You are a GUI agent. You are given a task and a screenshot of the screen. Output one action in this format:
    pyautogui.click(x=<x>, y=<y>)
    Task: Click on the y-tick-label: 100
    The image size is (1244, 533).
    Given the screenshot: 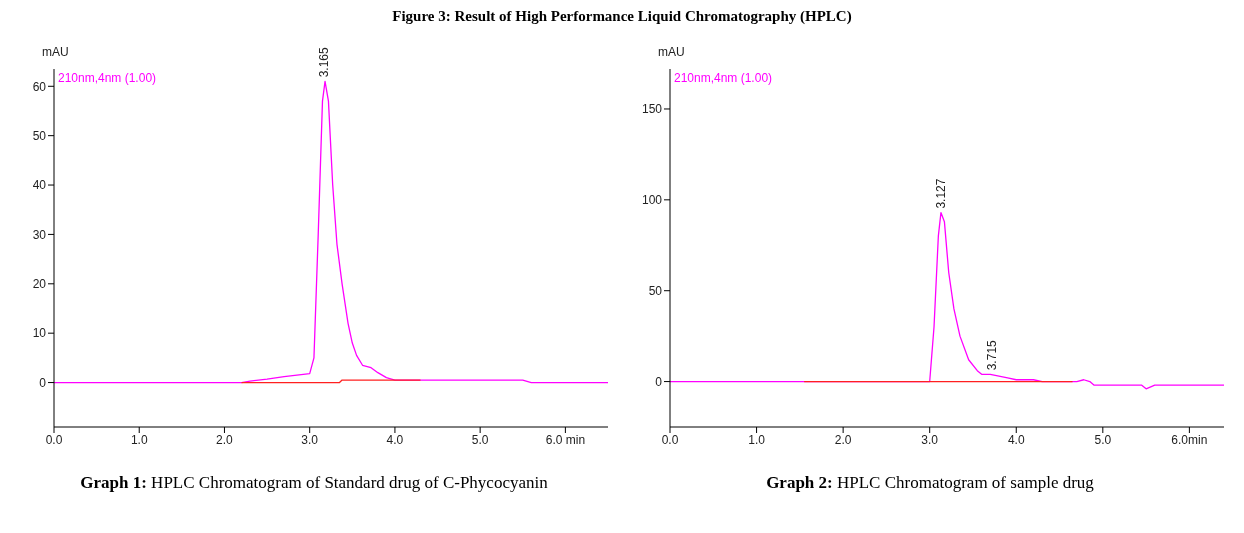 What is the action you would take?
    pyautogui.click(x=652, y=200)
    